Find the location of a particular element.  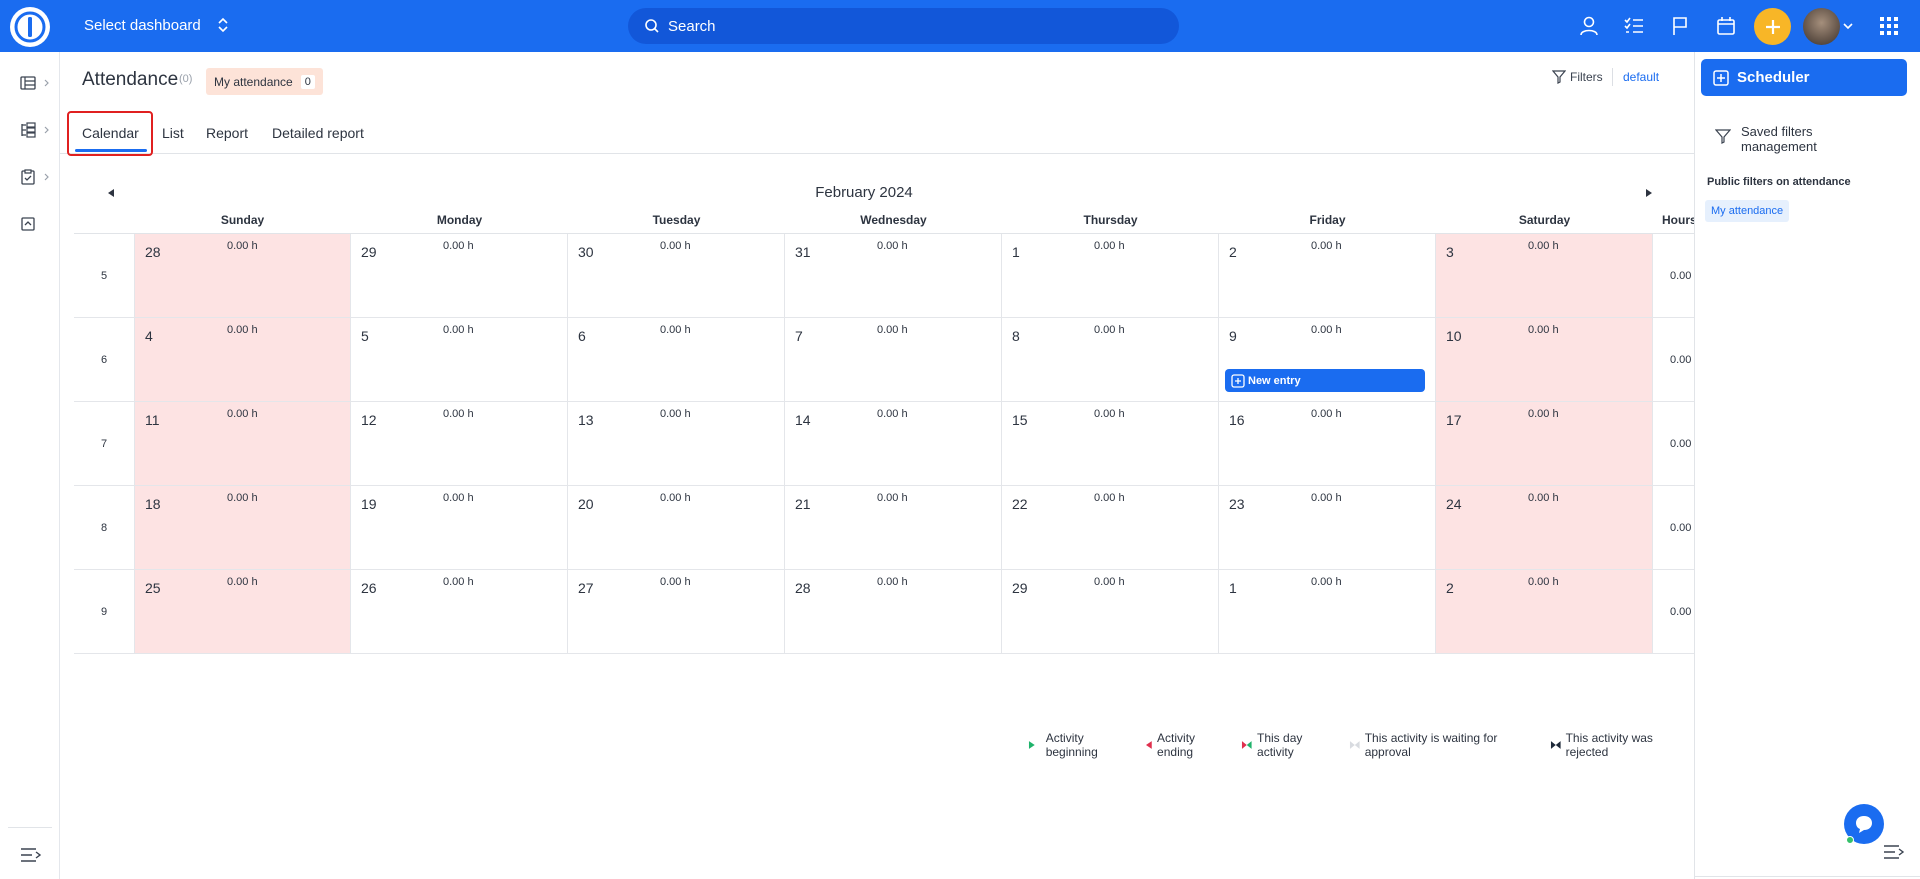

flag-icon is located at coordinates (1680, 26).